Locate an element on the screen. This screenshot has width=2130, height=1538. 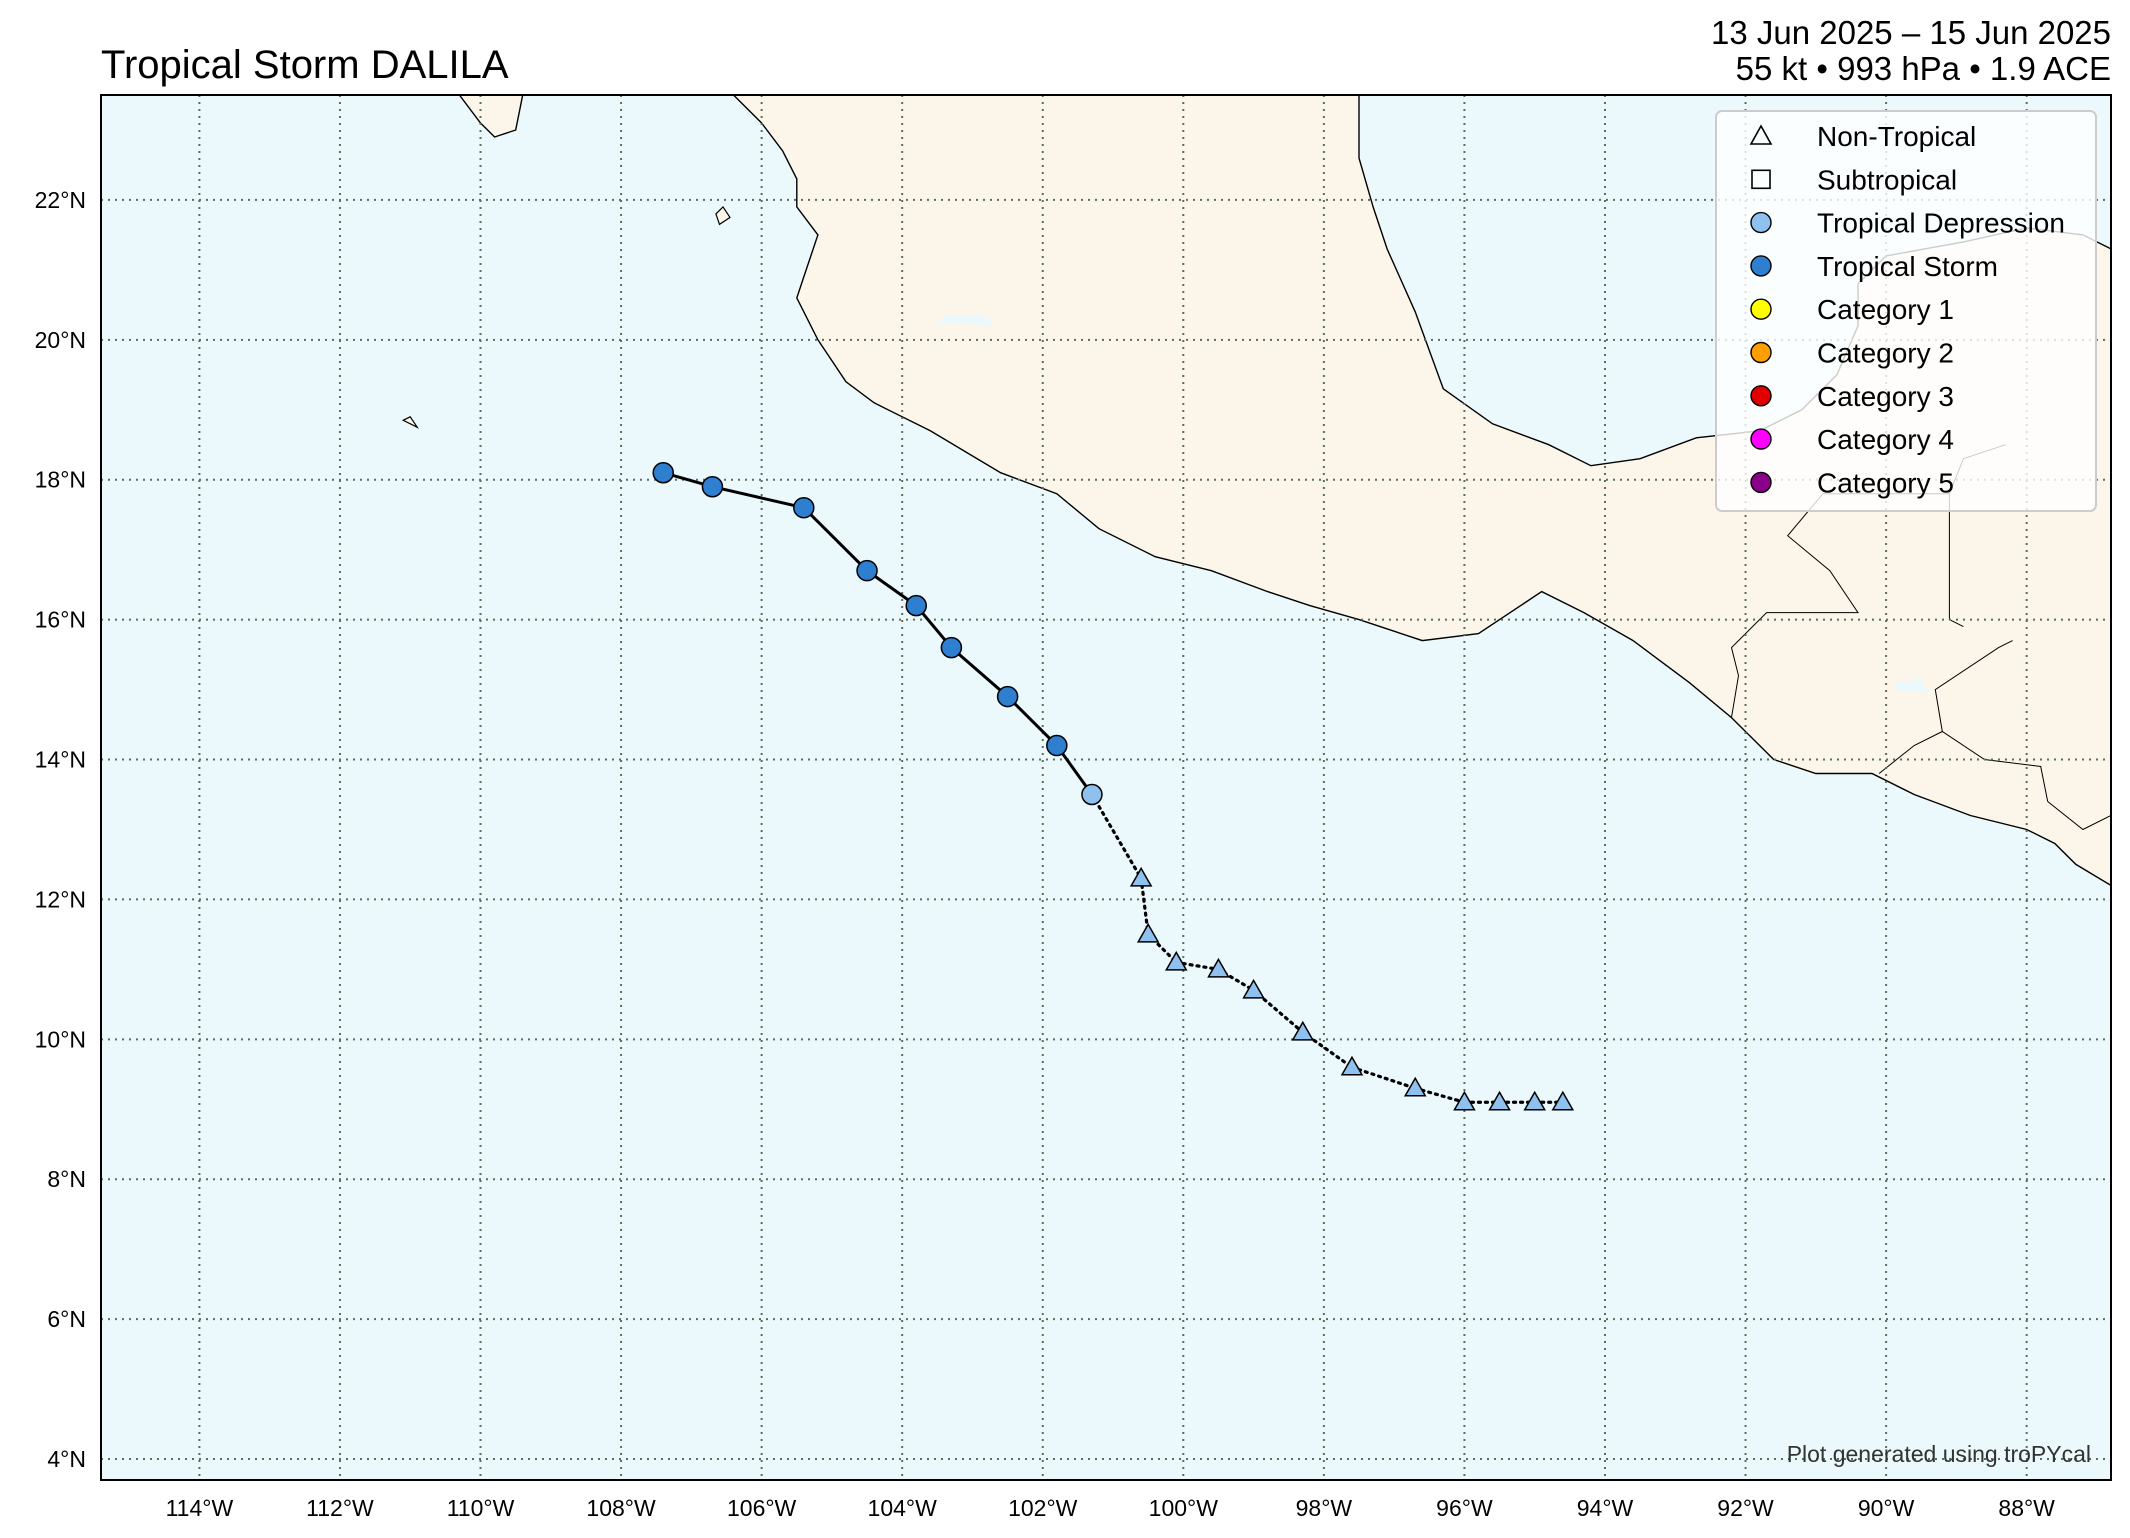
lon-tick-label: 112°W is located at coordinates (340, 1508).